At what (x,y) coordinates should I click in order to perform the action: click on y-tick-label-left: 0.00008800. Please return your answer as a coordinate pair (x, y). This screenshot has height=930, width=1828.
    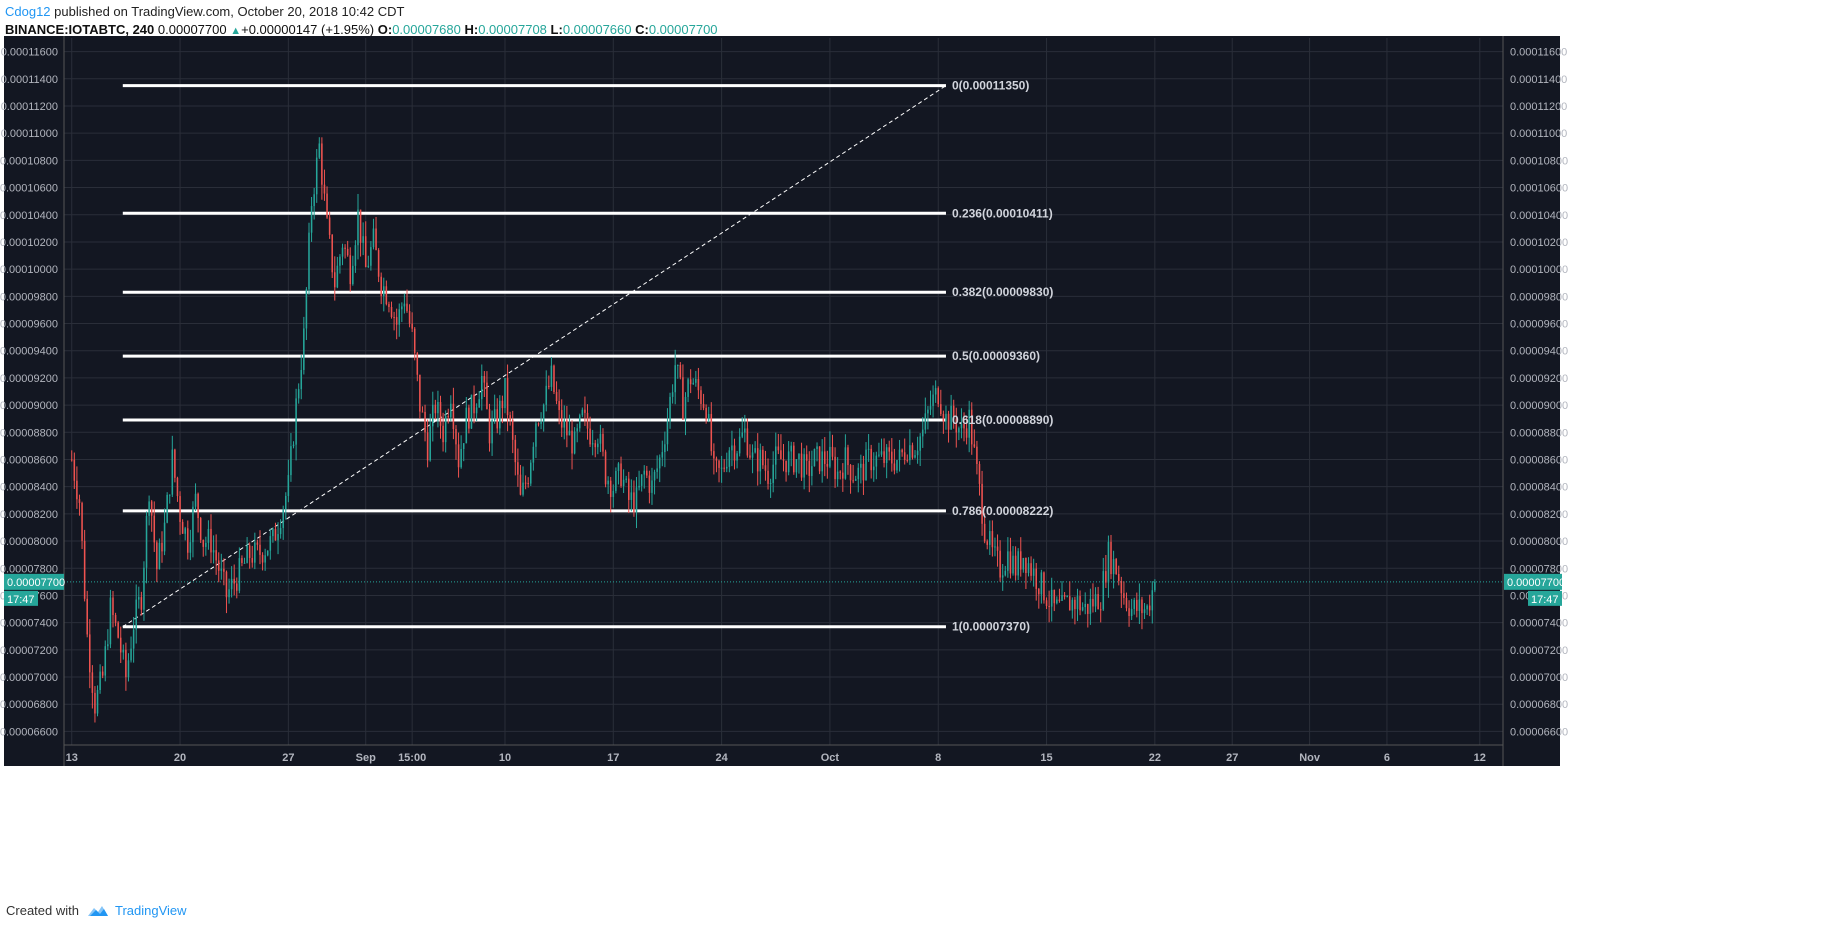
    Looking at the image, I should click on (29, 433).